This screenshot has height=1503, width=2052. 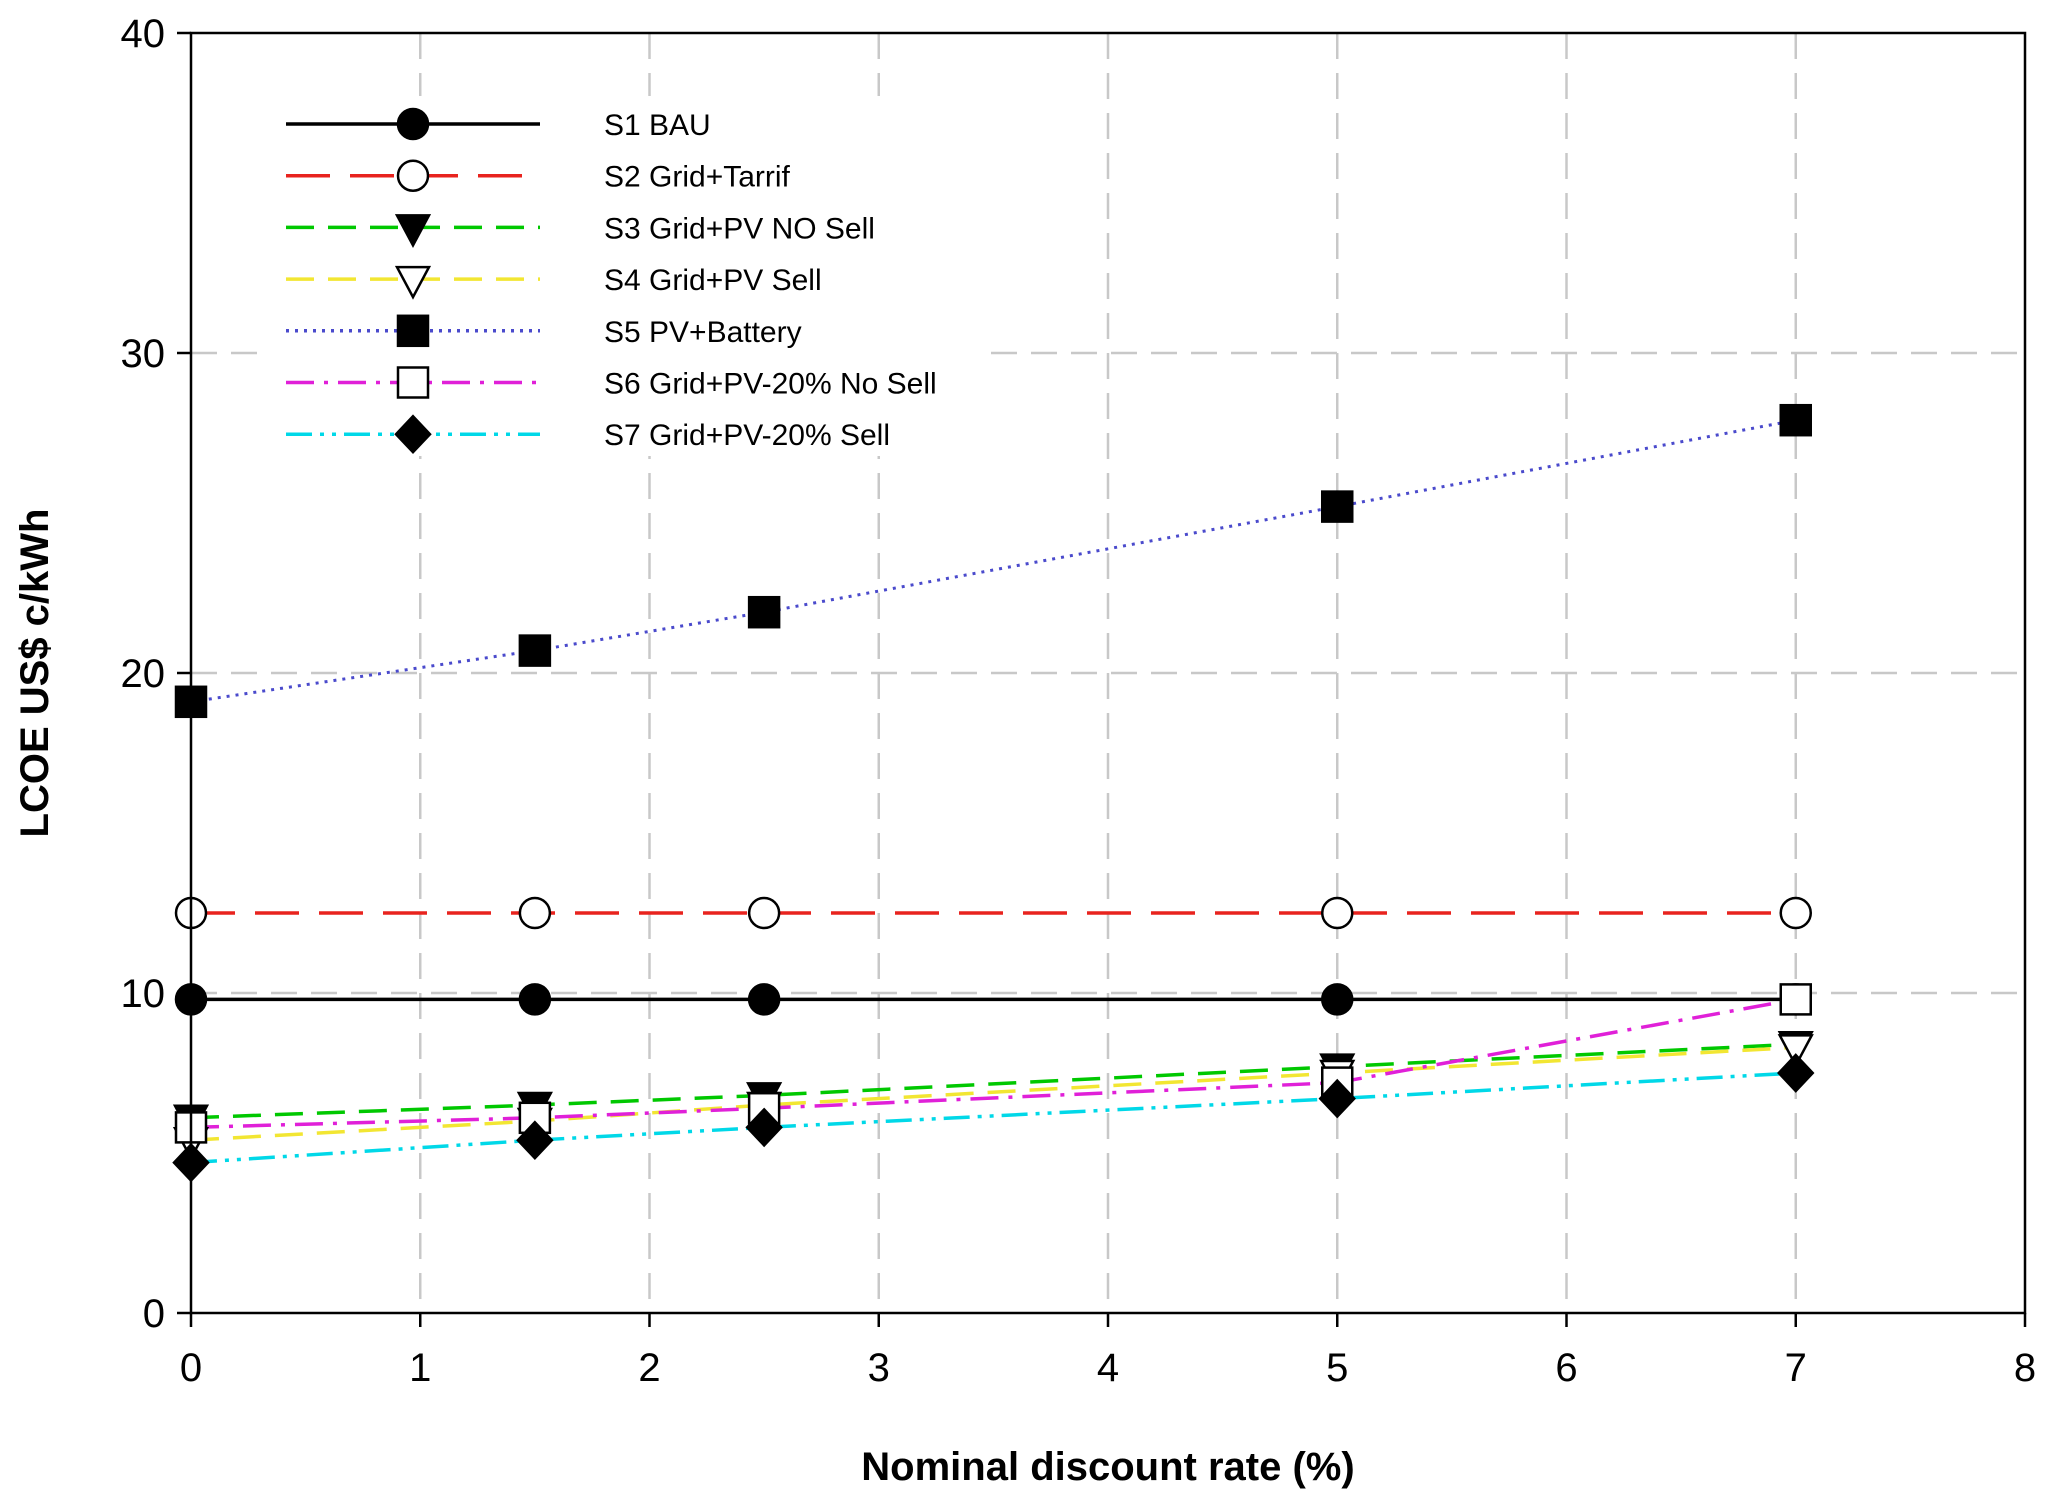 What do you see at coordinates (2025, 1368) in the screenshot?
I see `x-tick-label: 8` at bounding box center [2025, 1368].